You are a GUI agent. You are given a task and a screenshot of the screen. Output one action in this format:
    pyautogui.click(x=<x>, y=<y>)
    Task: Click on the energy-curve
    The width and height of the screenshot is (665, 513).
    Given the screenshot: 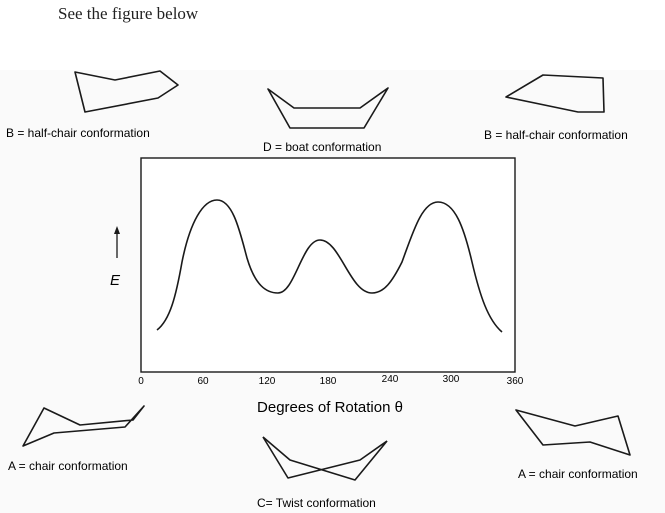 What is the action you would take?
    pyautogui.click(x=329, y=266)
    